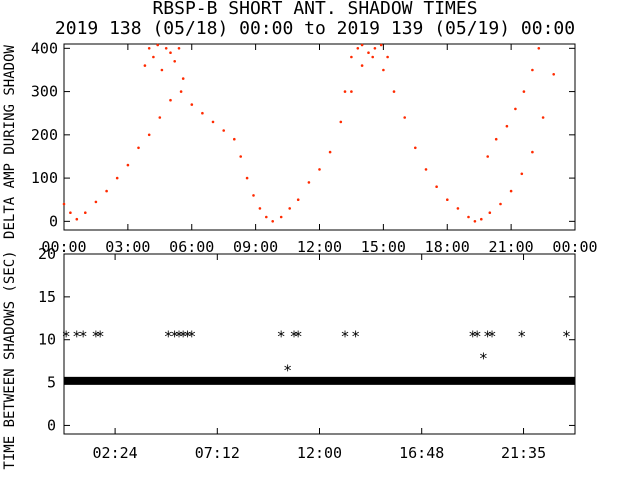  Describe the element at coordinates (115, 453) in the screenshot. I see `bottom-x-tick-label: 02:24` at that location.